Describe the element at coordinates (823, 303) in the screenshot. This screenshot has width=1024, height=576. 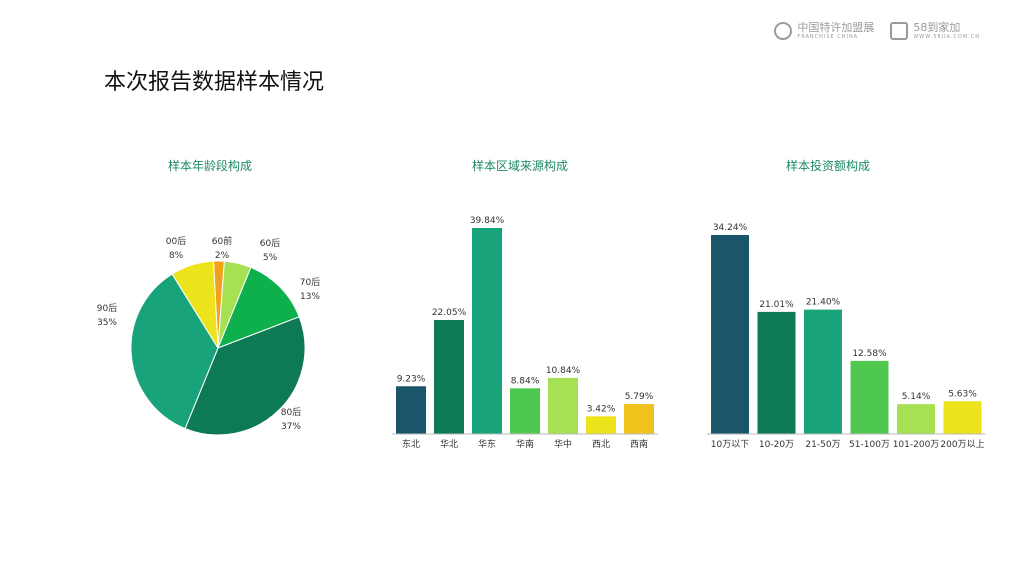
I see `investment-value-label: 21.40%` at that location.